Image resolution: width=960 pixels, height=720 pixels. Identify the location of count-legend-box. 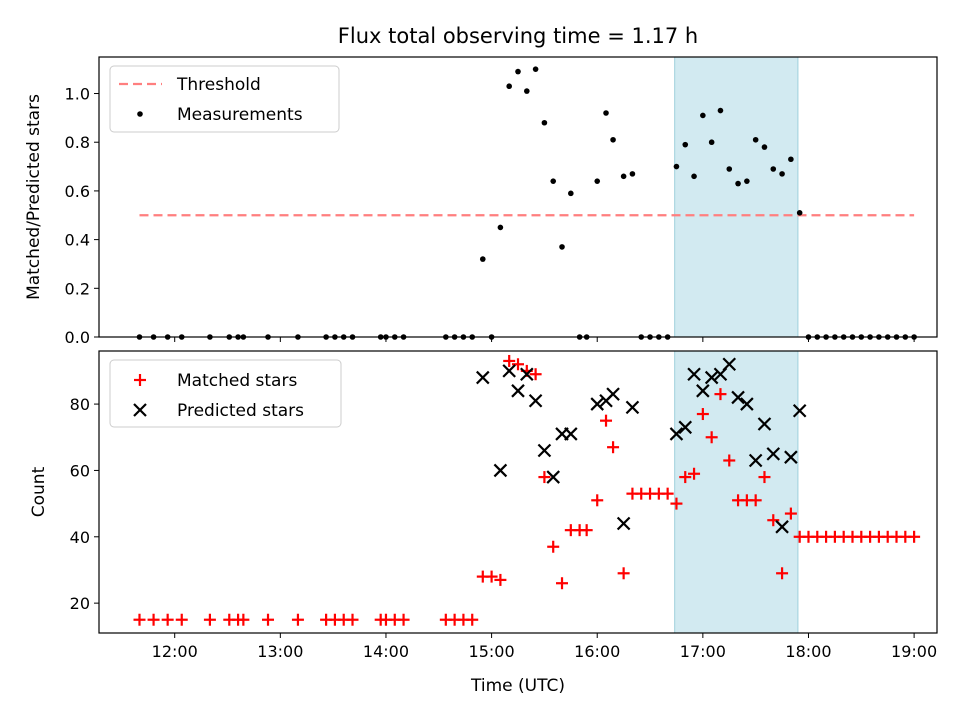
(225, 393).